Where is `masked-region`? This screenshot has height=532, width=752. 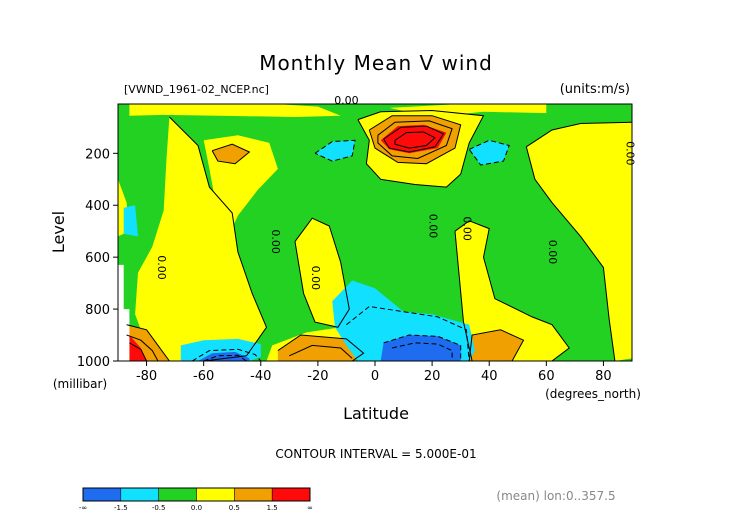 masked-region is located at coordinates (124, 312).